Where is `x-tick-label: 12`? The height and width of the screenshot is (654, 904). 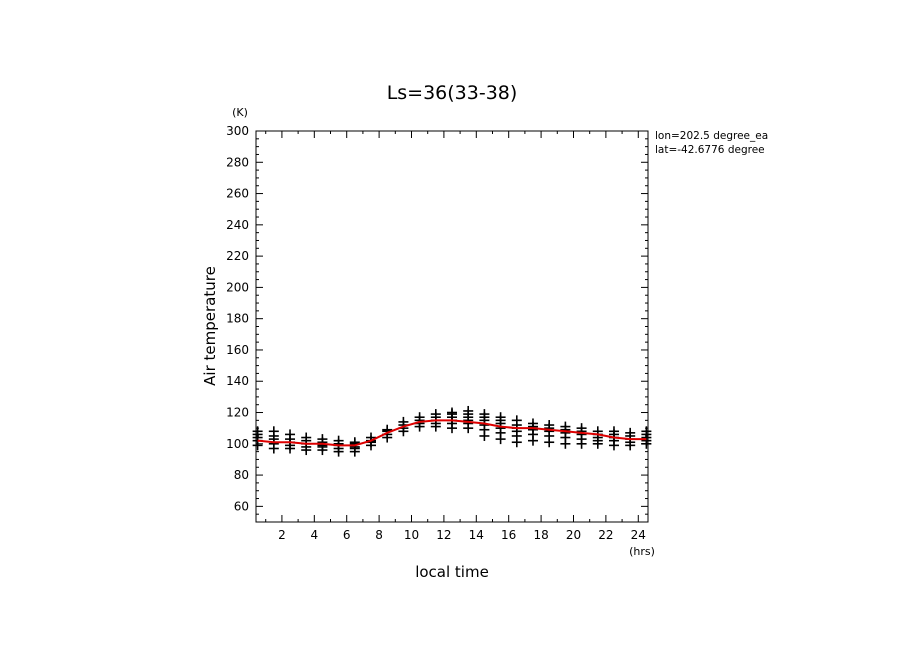
x-tick-label: 12 is located at coordinates (443, 535).